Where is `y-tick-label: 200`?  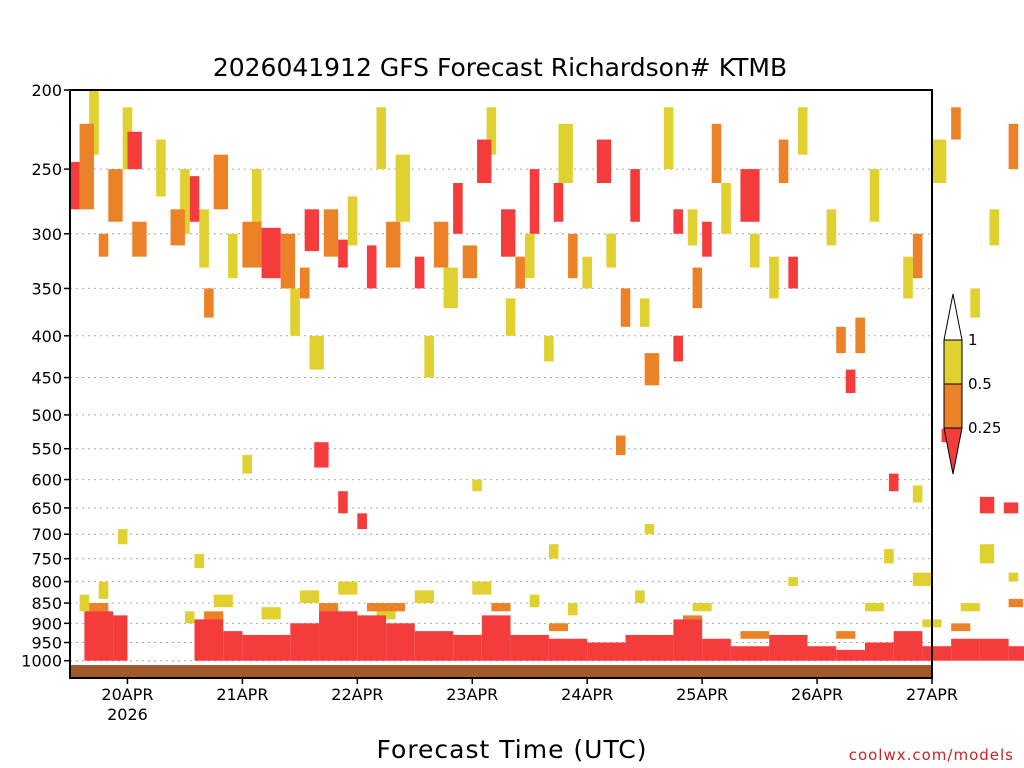
y-tick-label: 200 is located at coordinates (46, 90).